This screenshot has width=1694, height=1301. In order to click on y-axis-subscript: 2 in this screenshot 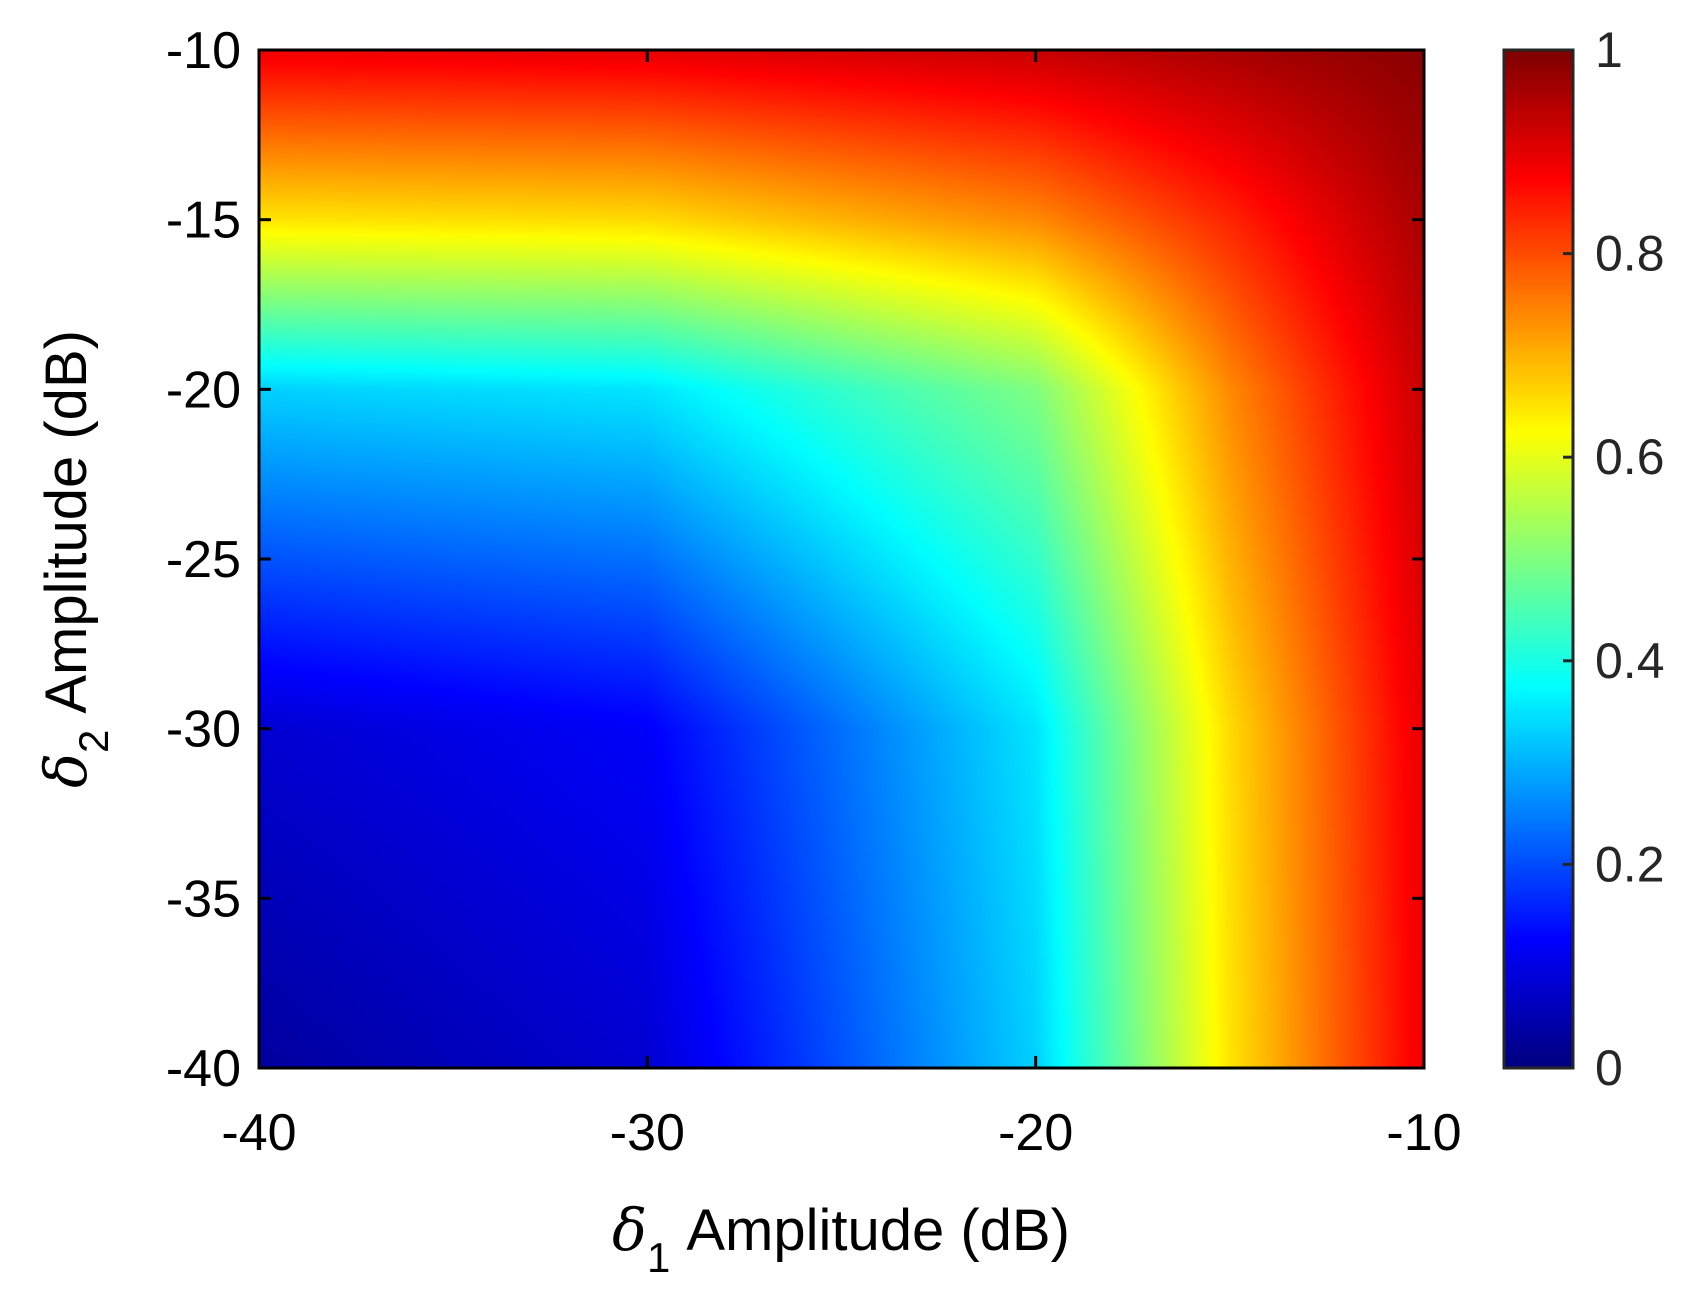, I will do `click(93, 741)`.